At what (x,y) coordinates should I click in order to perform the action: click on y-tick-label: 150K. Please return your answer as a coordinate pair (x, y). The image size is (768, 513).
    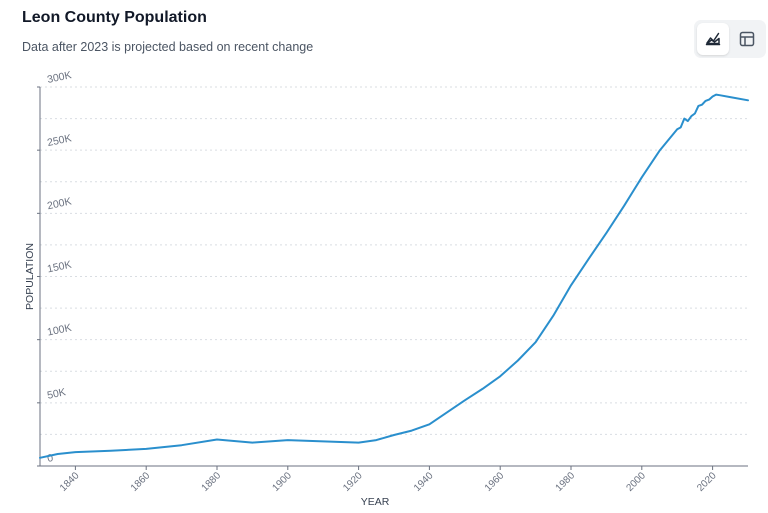
    Looking at the image, I should click on (59, 267).